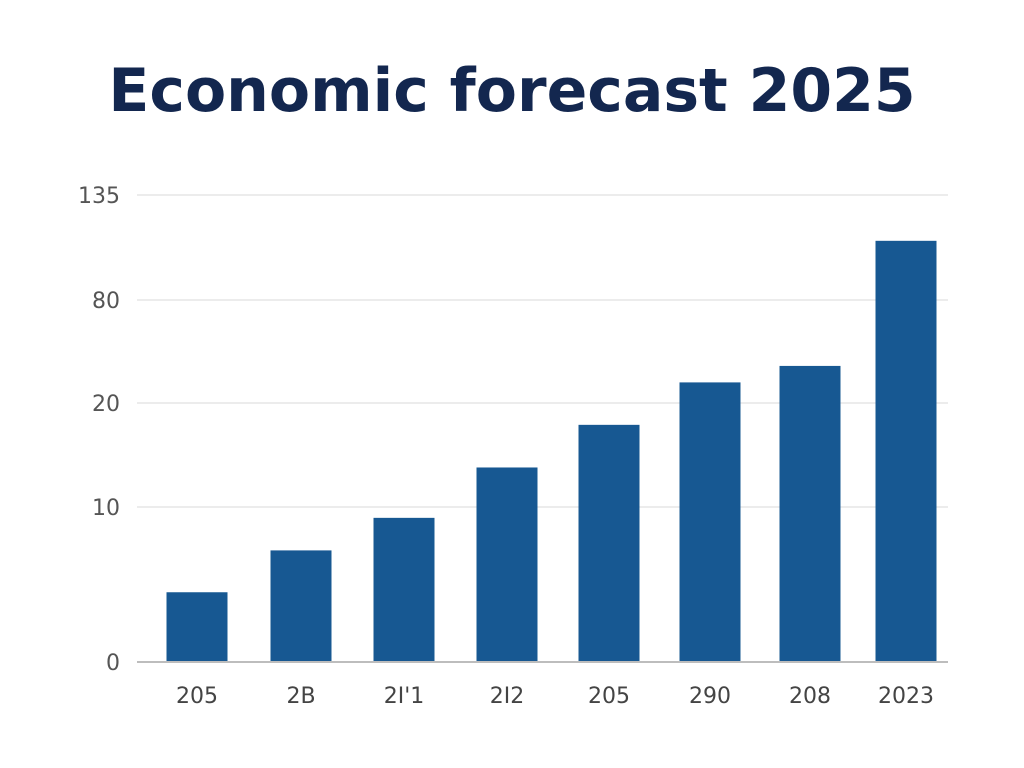 The height and width of the screenshot is (768, 1024). What do you see at coordinates (113, 663) in the screenshot?
I see `y-tick-label: 0` at bounding box center [113, 663].